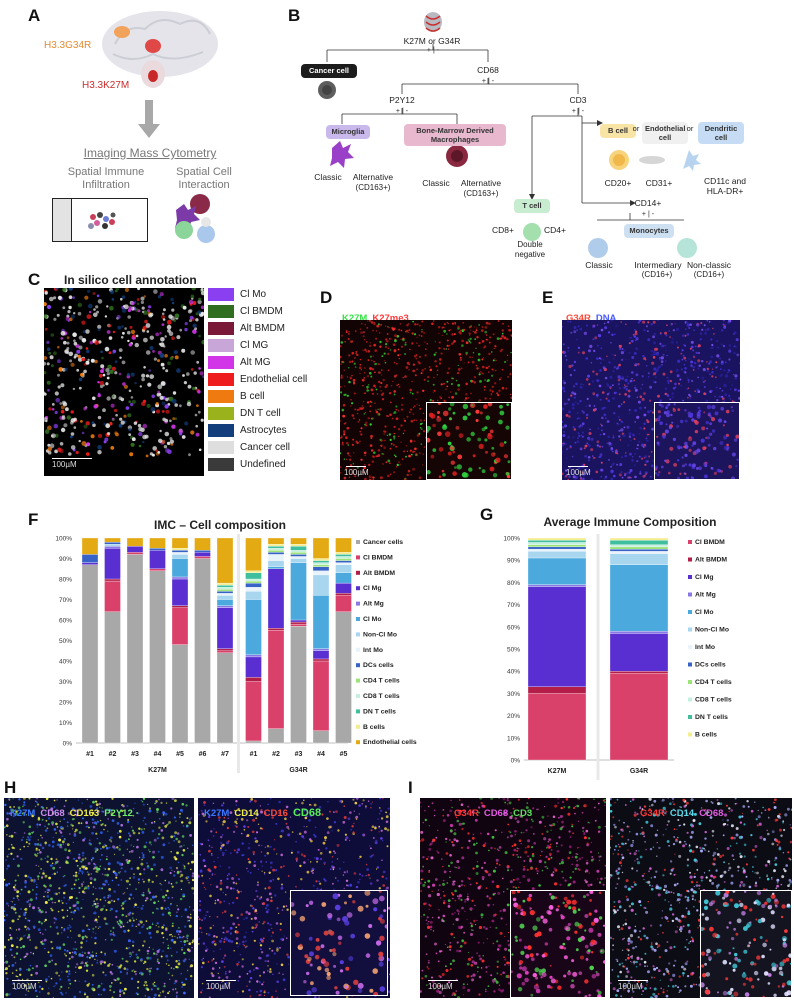 The image size is (794, 1000). What do you see at coordinates (218, 986) in the screenshot?
I see `panel-h-right-scale: 100µM` at bounding box center [218, 986].